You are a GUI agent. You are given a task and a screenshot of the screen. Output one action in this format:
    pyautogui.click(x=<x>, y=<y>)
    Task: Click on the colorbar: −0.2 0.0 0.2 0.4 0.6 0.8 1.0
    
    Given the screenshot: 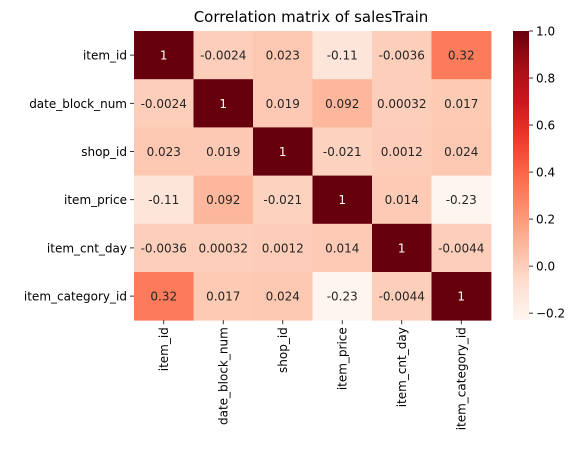 What is the action you would take?
    pyautogui.click(x=539, y=173)
    